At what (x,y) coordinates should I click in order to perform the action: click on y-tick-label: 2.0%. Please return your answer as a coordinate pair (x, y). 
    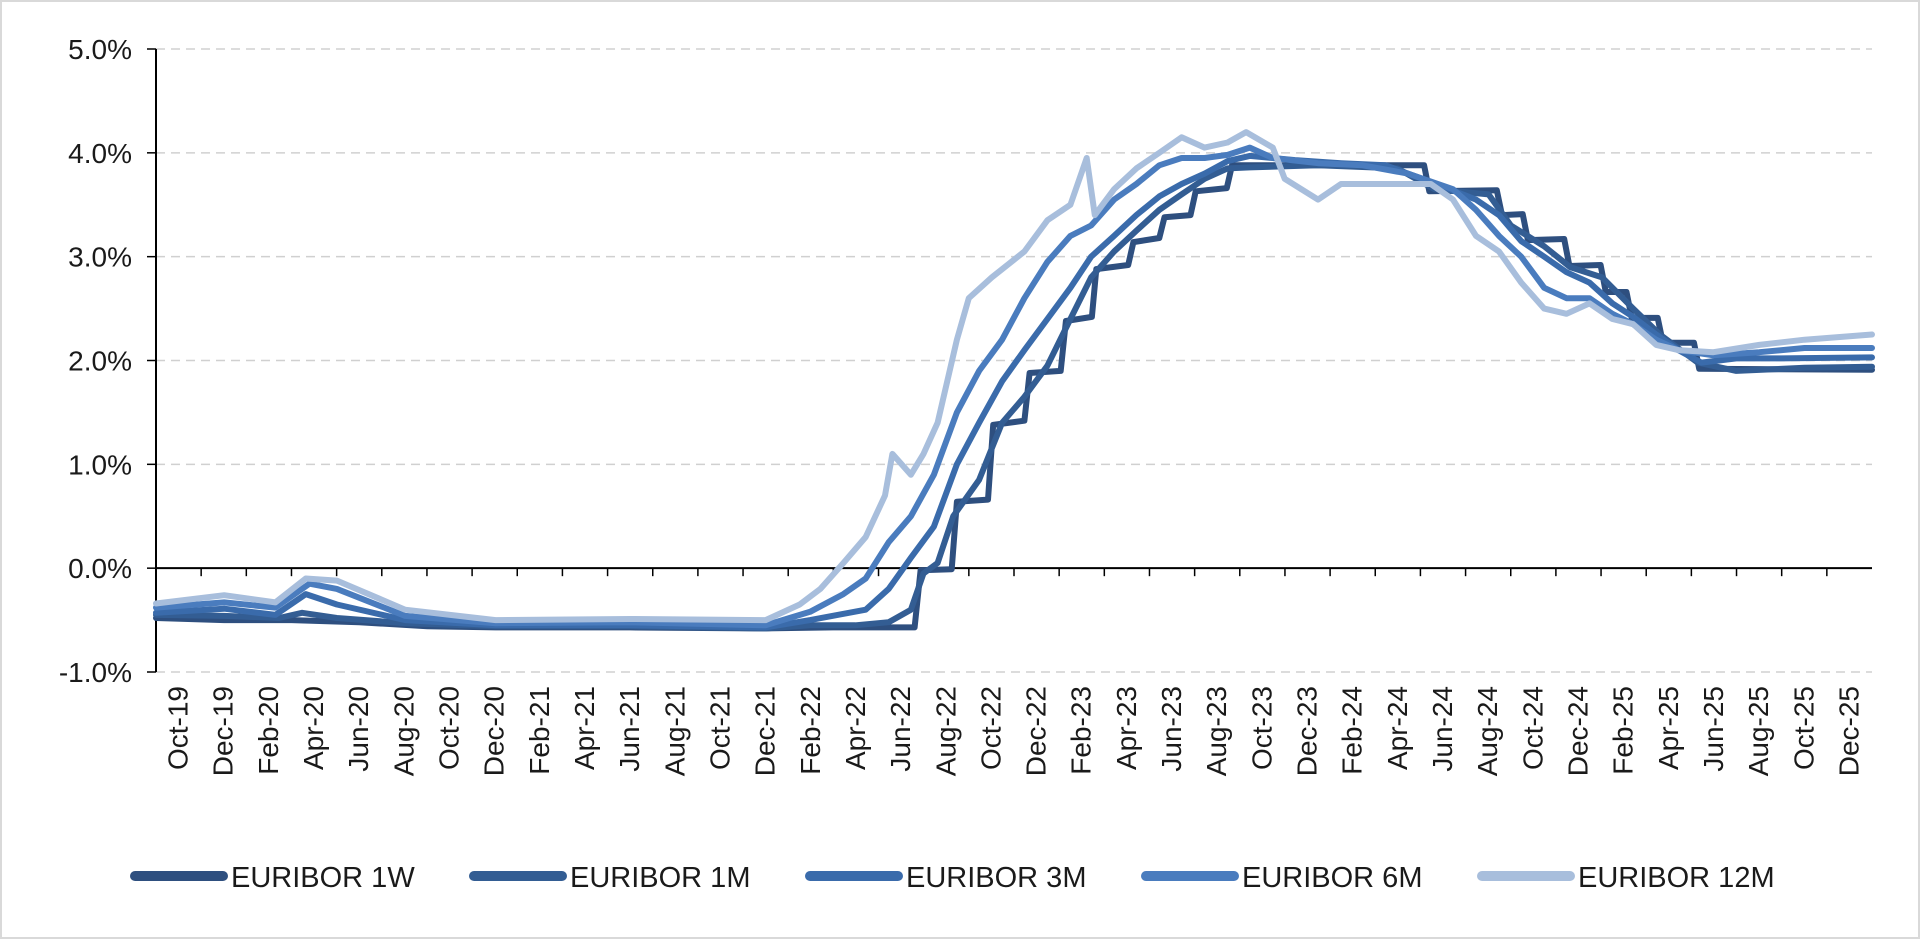
    Looking at the image, I should click on (100, 361).